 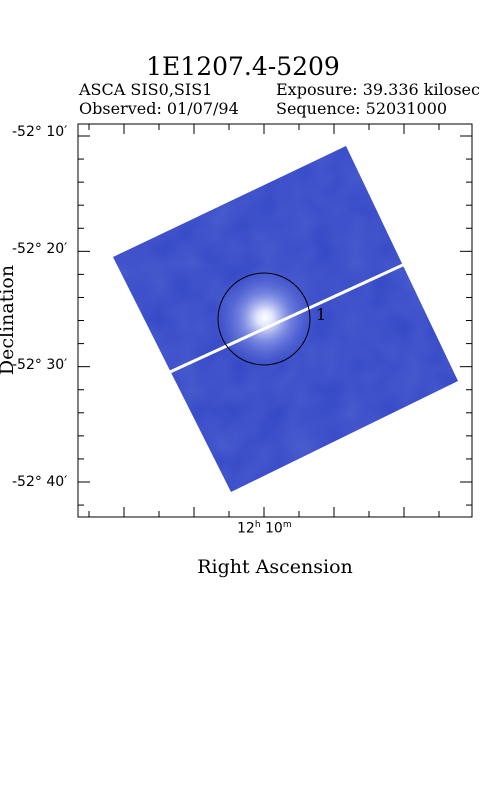 What do you see at coordinates (321, 314) in the screenshot?
I see `region-label: 1` at bounding box center [321, 314].